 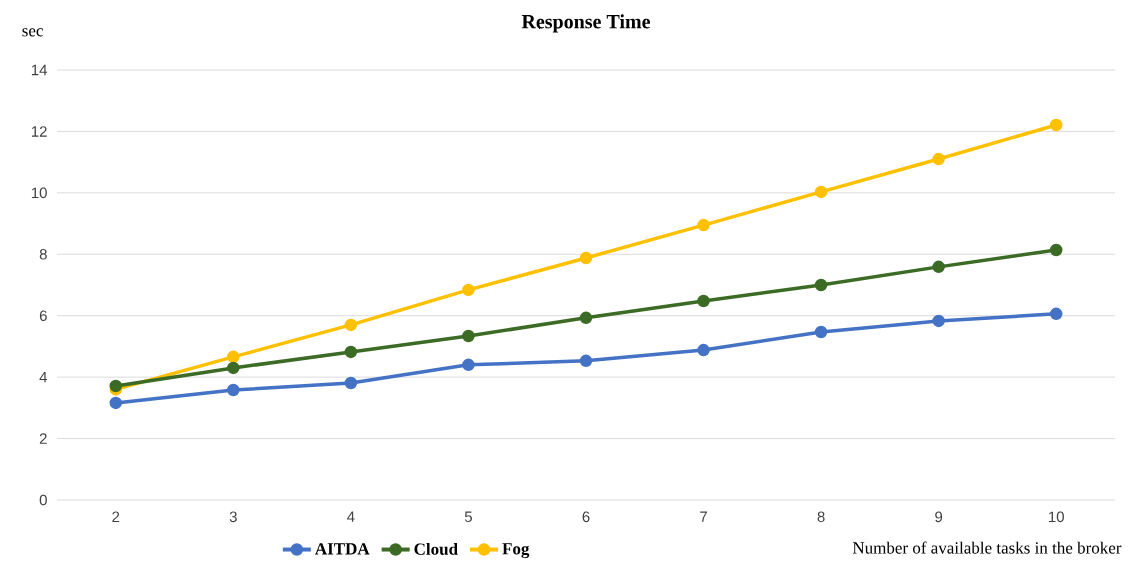 What do you see at coordinates (43, 377) in the screenshot?
I see `y-tick-label: 4` at bounding box center [43, 377].